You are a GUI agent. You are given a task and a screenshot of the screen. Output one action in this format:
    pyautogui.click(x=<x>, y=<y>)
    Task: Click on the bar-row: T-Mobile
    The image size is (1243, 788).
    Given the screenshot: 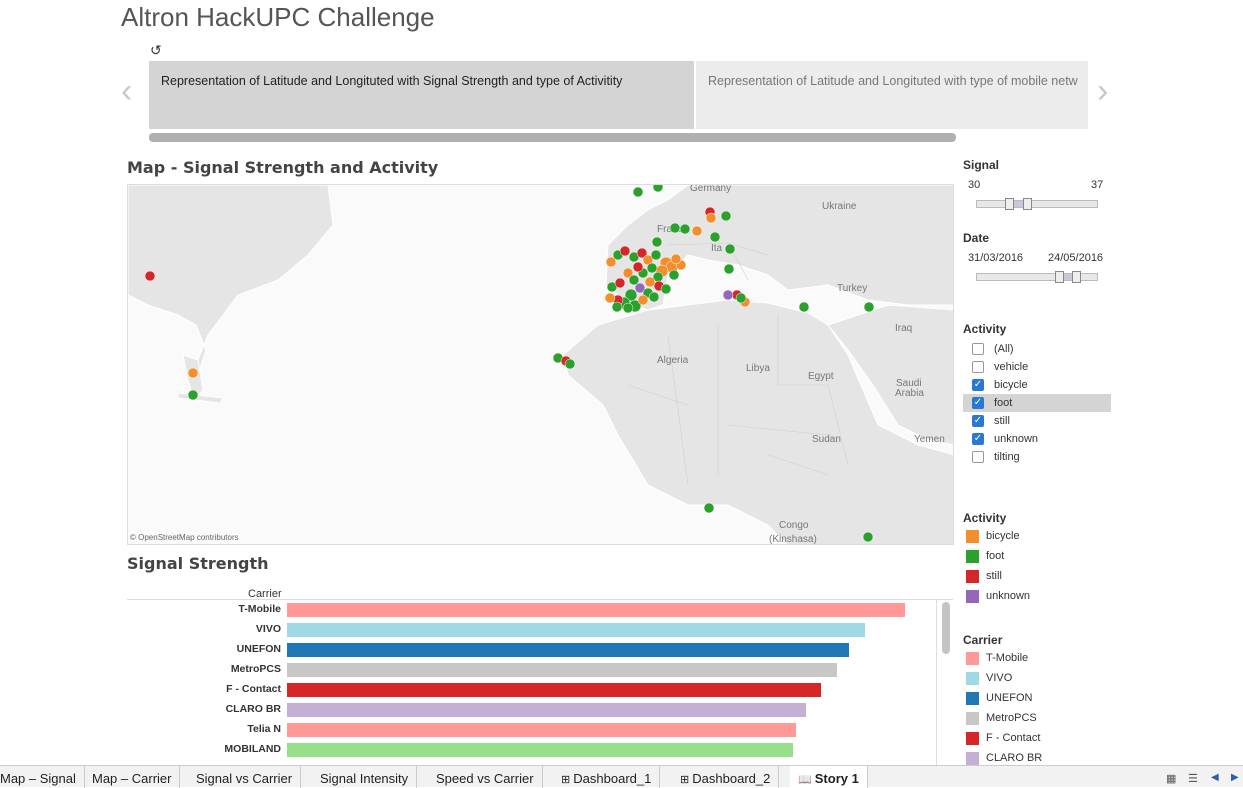 What is the action you would take?
    pyautogui.click(x=540, y=610)
    